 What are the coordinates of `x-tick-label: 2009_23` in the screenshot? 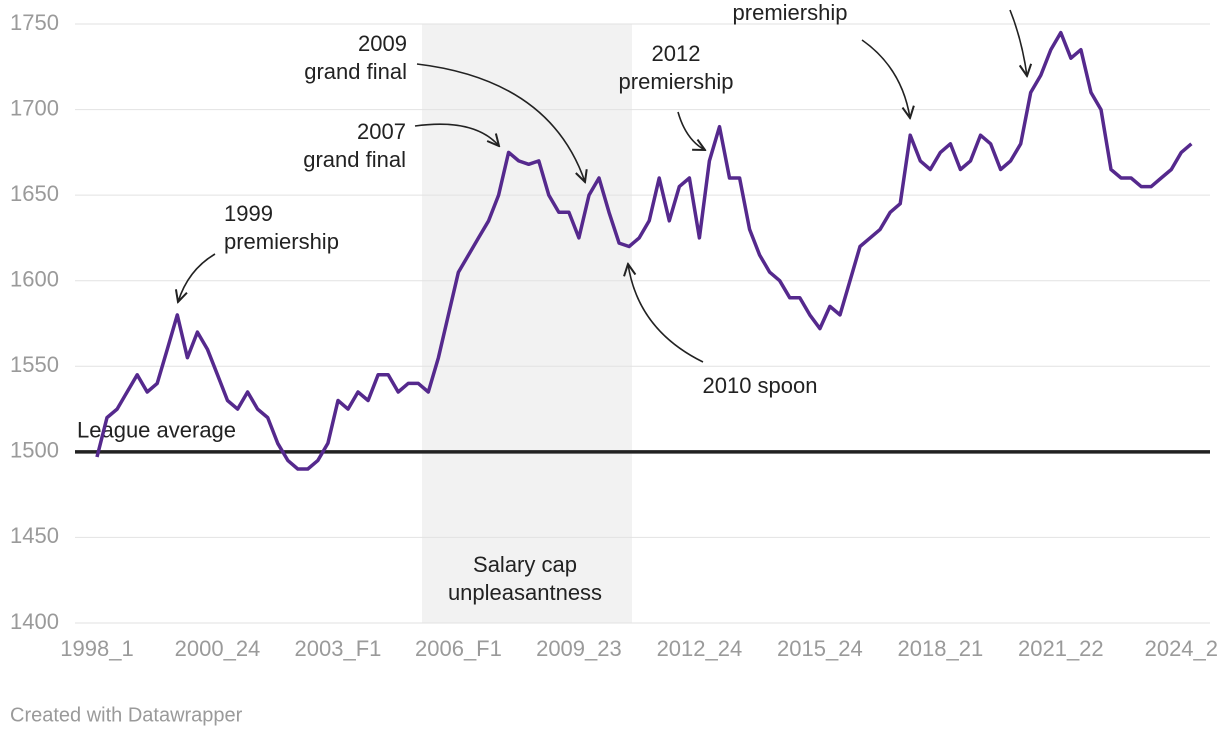 It's located at (579, 648).